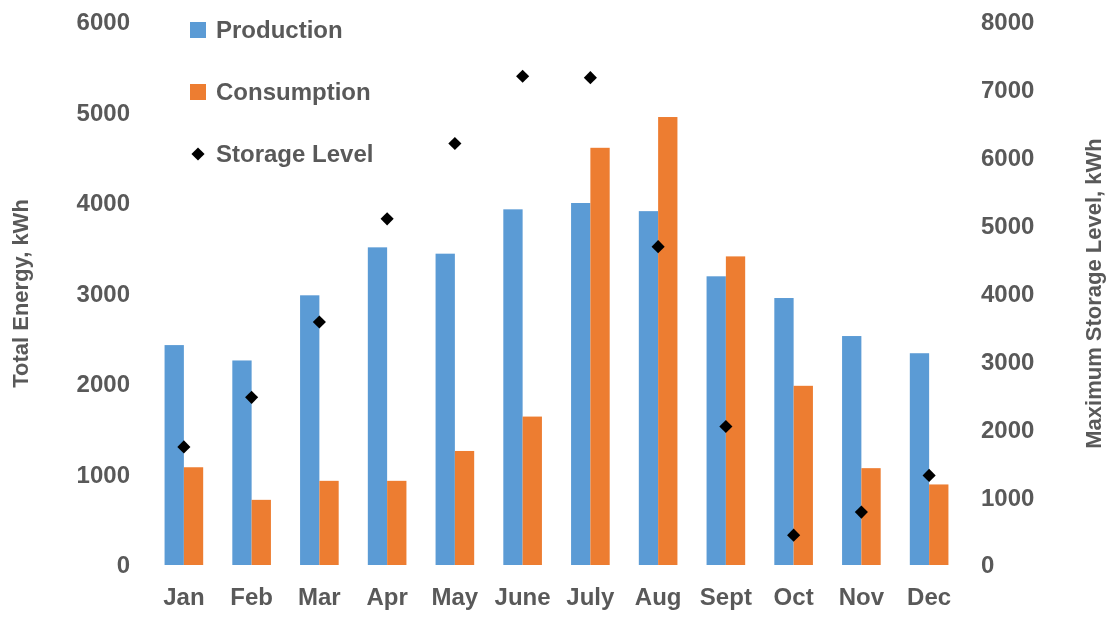 The height and width of the screenshot is (622, 1113). Describe the element at coordinates (103, 112) in the screenshot. I see `y-tick-label: 5000` at that location.